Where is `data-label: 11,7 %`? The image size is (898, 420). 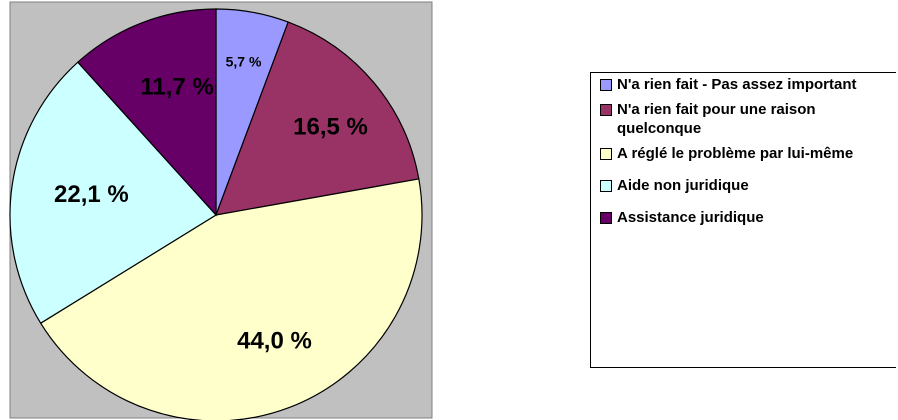
data-label: 11,7 % is located at coordinates (176, 86).